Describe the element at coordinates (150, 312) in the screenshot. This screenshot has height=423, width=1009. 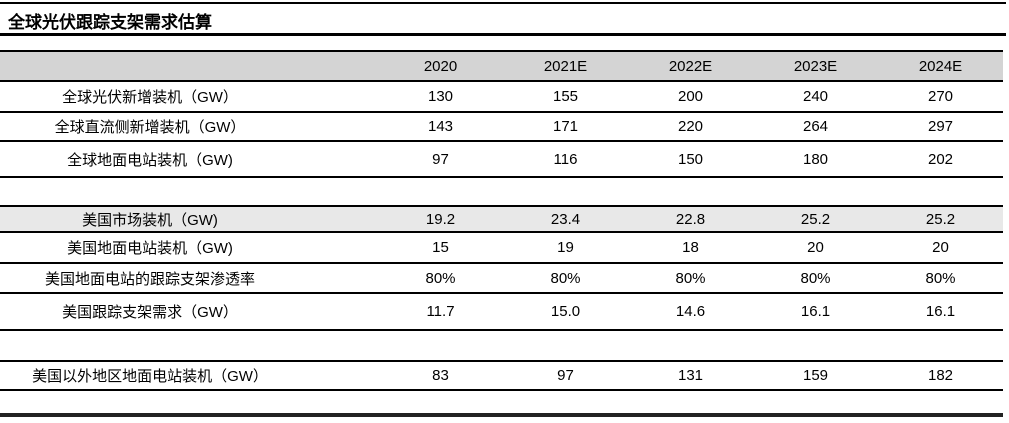
I see `row-label: 美国跟踪支架需求（GW）` at that location.